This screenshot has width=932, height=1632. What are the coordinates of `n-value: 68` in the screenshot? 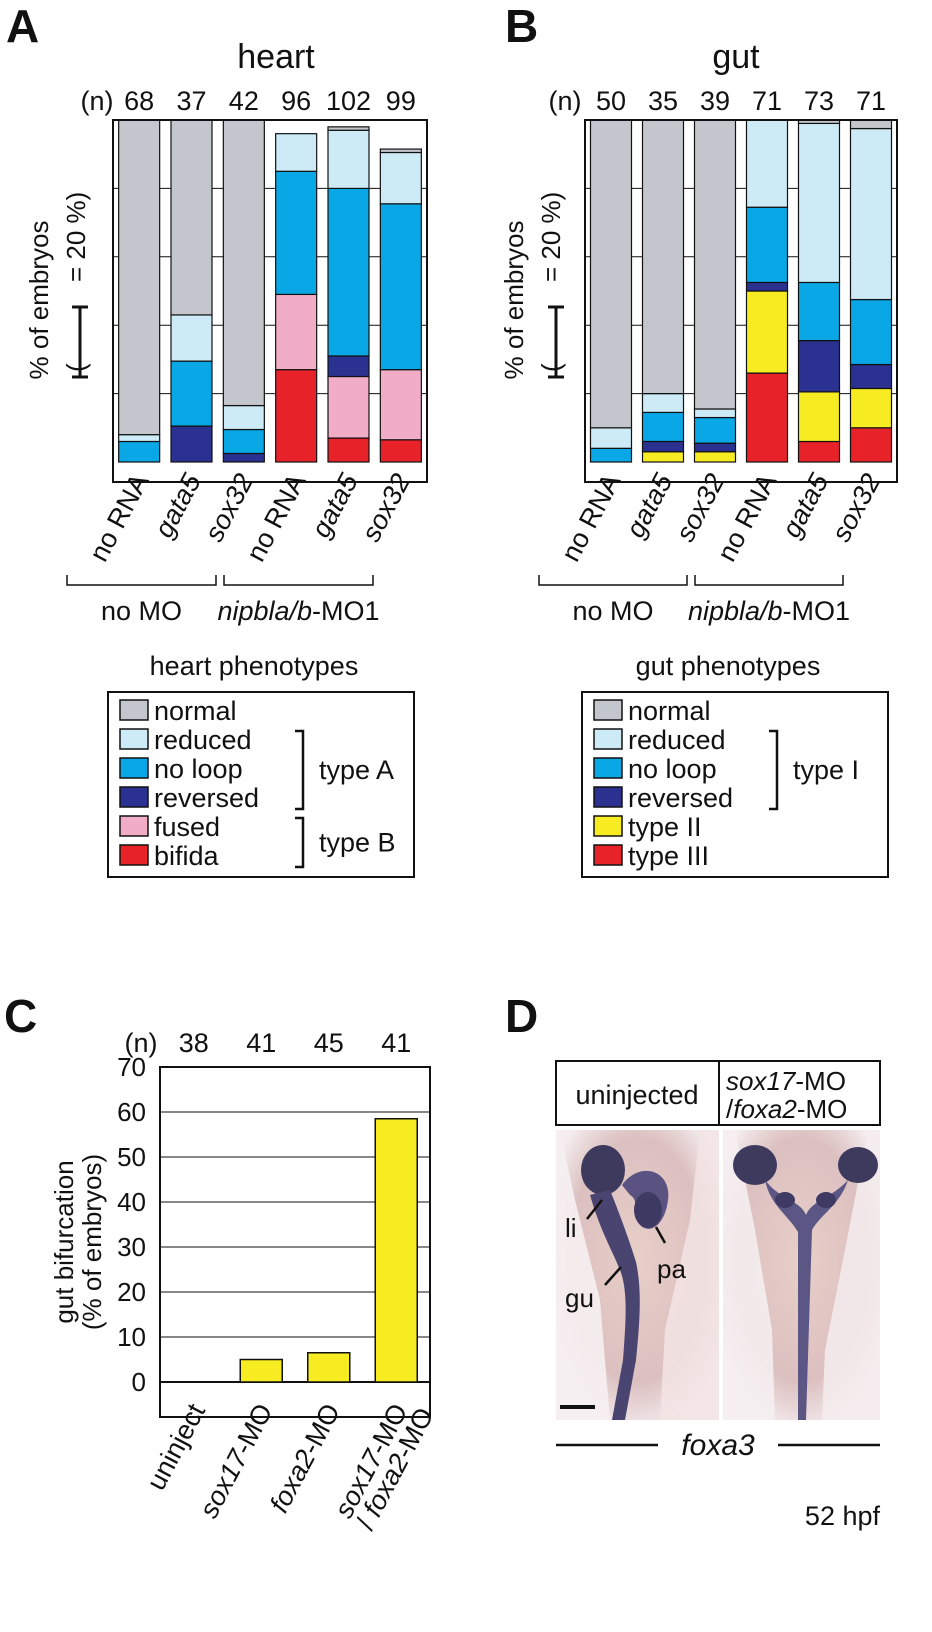 It's located at (139, 101).